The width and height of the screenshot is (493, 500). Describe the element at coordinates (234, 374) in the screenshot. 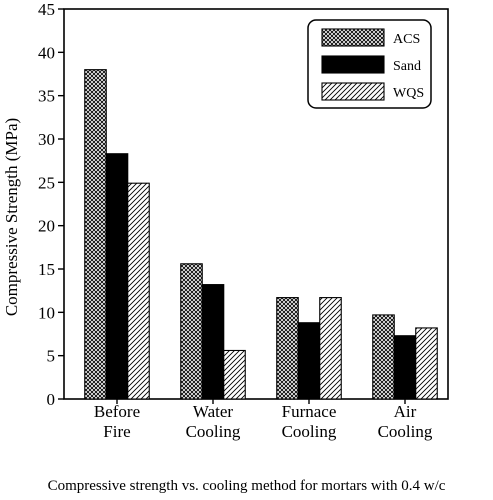

I see `bar-wqs-water-cooling` at that location.